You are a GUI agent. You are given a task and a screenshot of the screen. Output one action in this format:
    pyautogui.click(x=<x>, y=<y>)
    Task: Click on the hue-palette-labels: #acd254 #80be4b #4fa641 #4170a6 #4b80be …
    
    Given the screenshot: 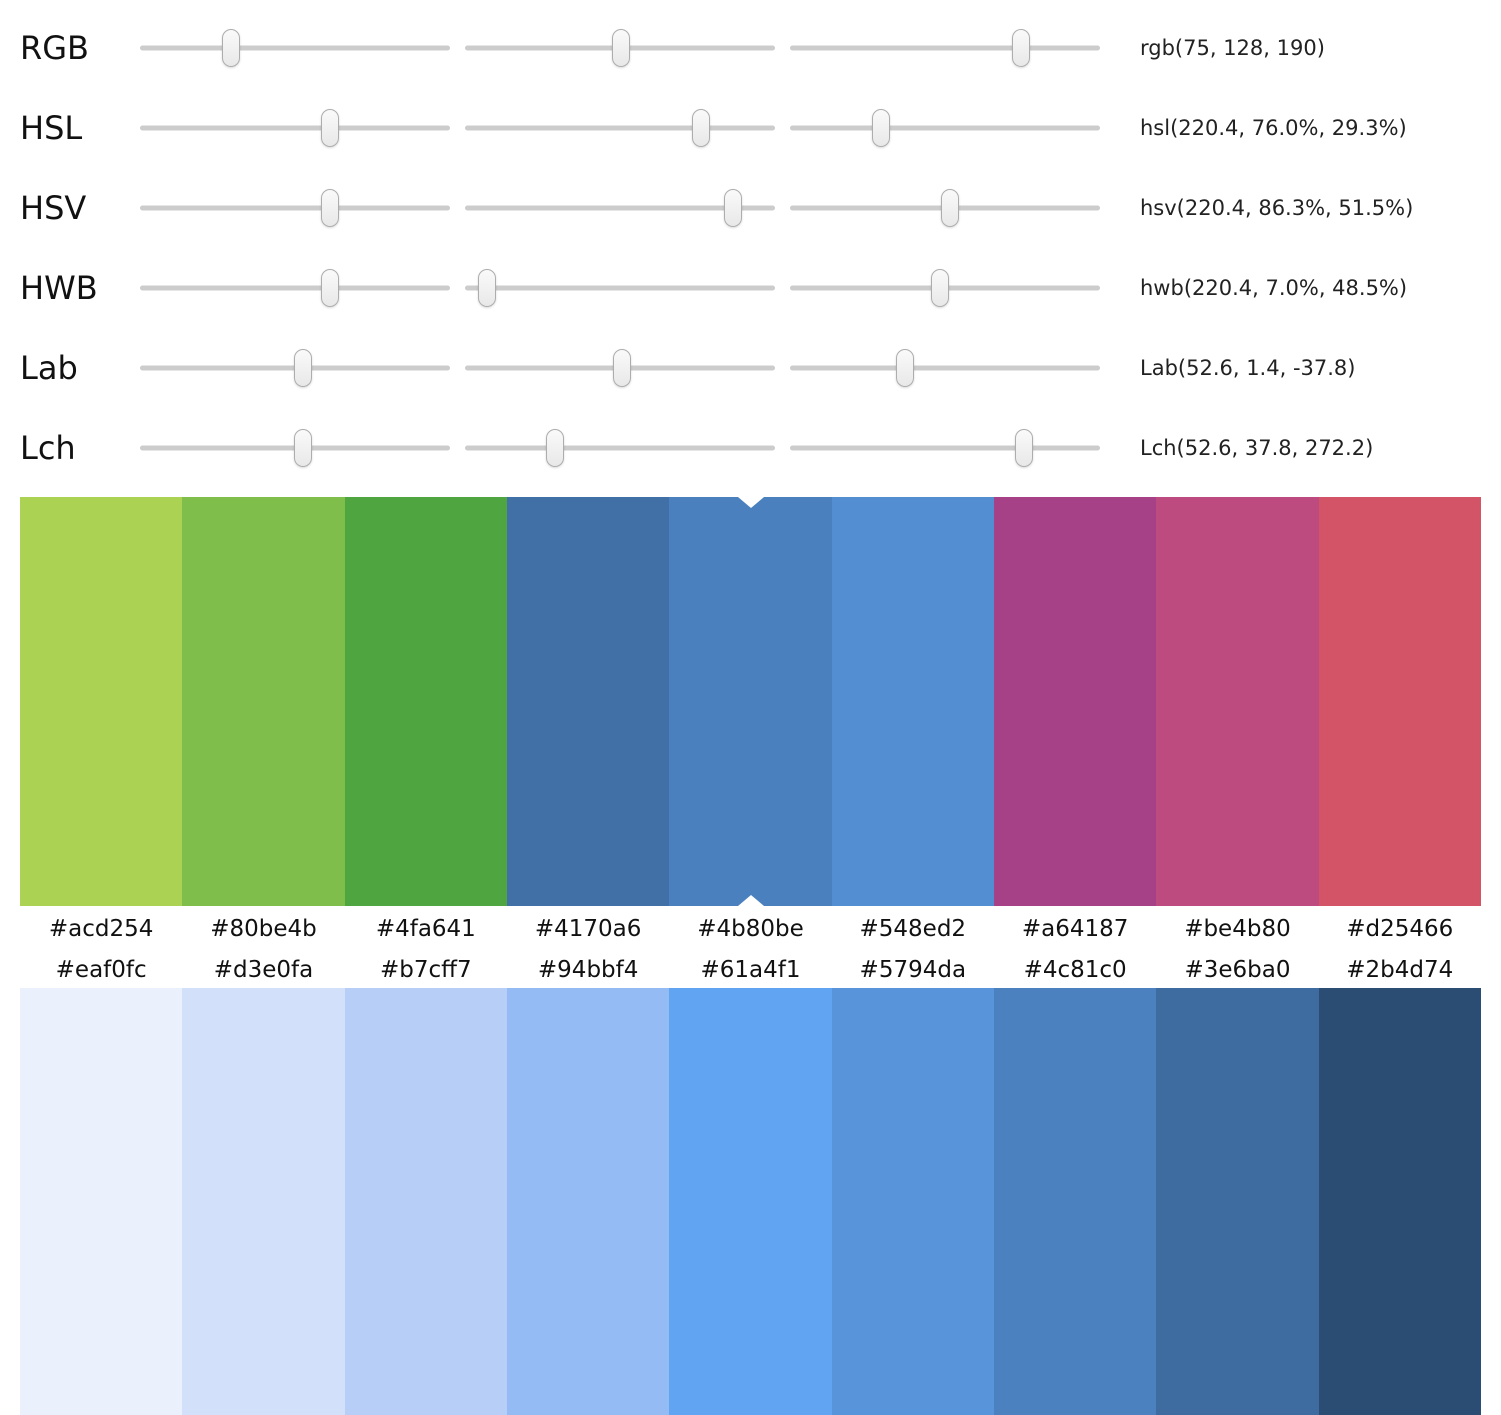 What is the action you would take?
    pyautogui.click(x=750, y=929)
    